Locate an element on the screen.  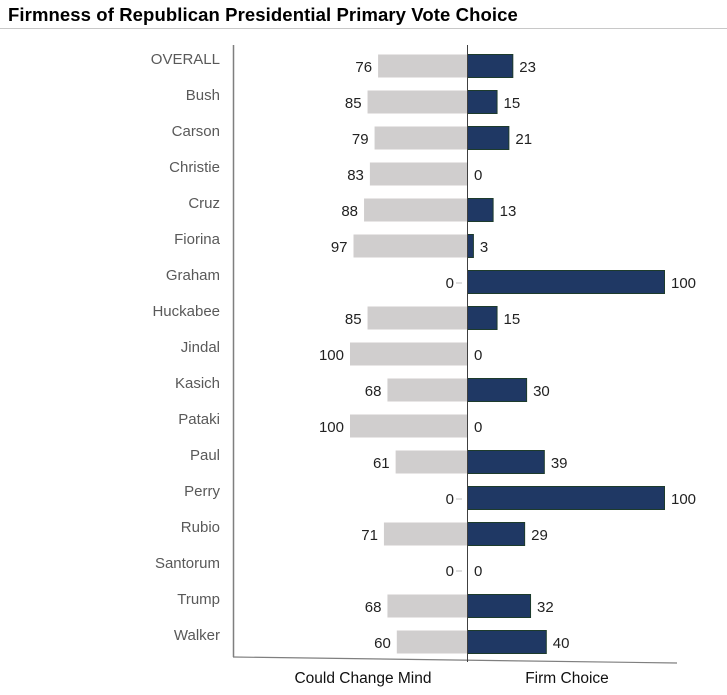
data-label-firm-choice-carson: 21 is located at coordinates (523, 139).